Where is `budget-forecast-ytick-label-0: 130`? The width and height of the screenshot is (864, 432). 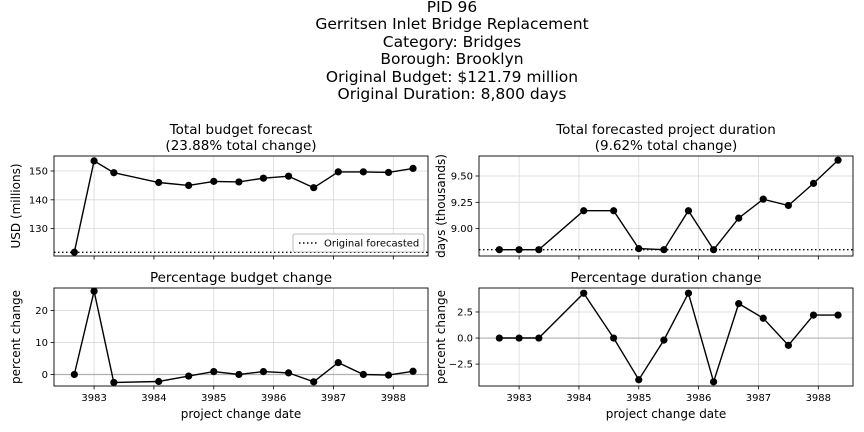 budget-forecast-ytick-label-0: 130 is located at coordinates (38, 229).